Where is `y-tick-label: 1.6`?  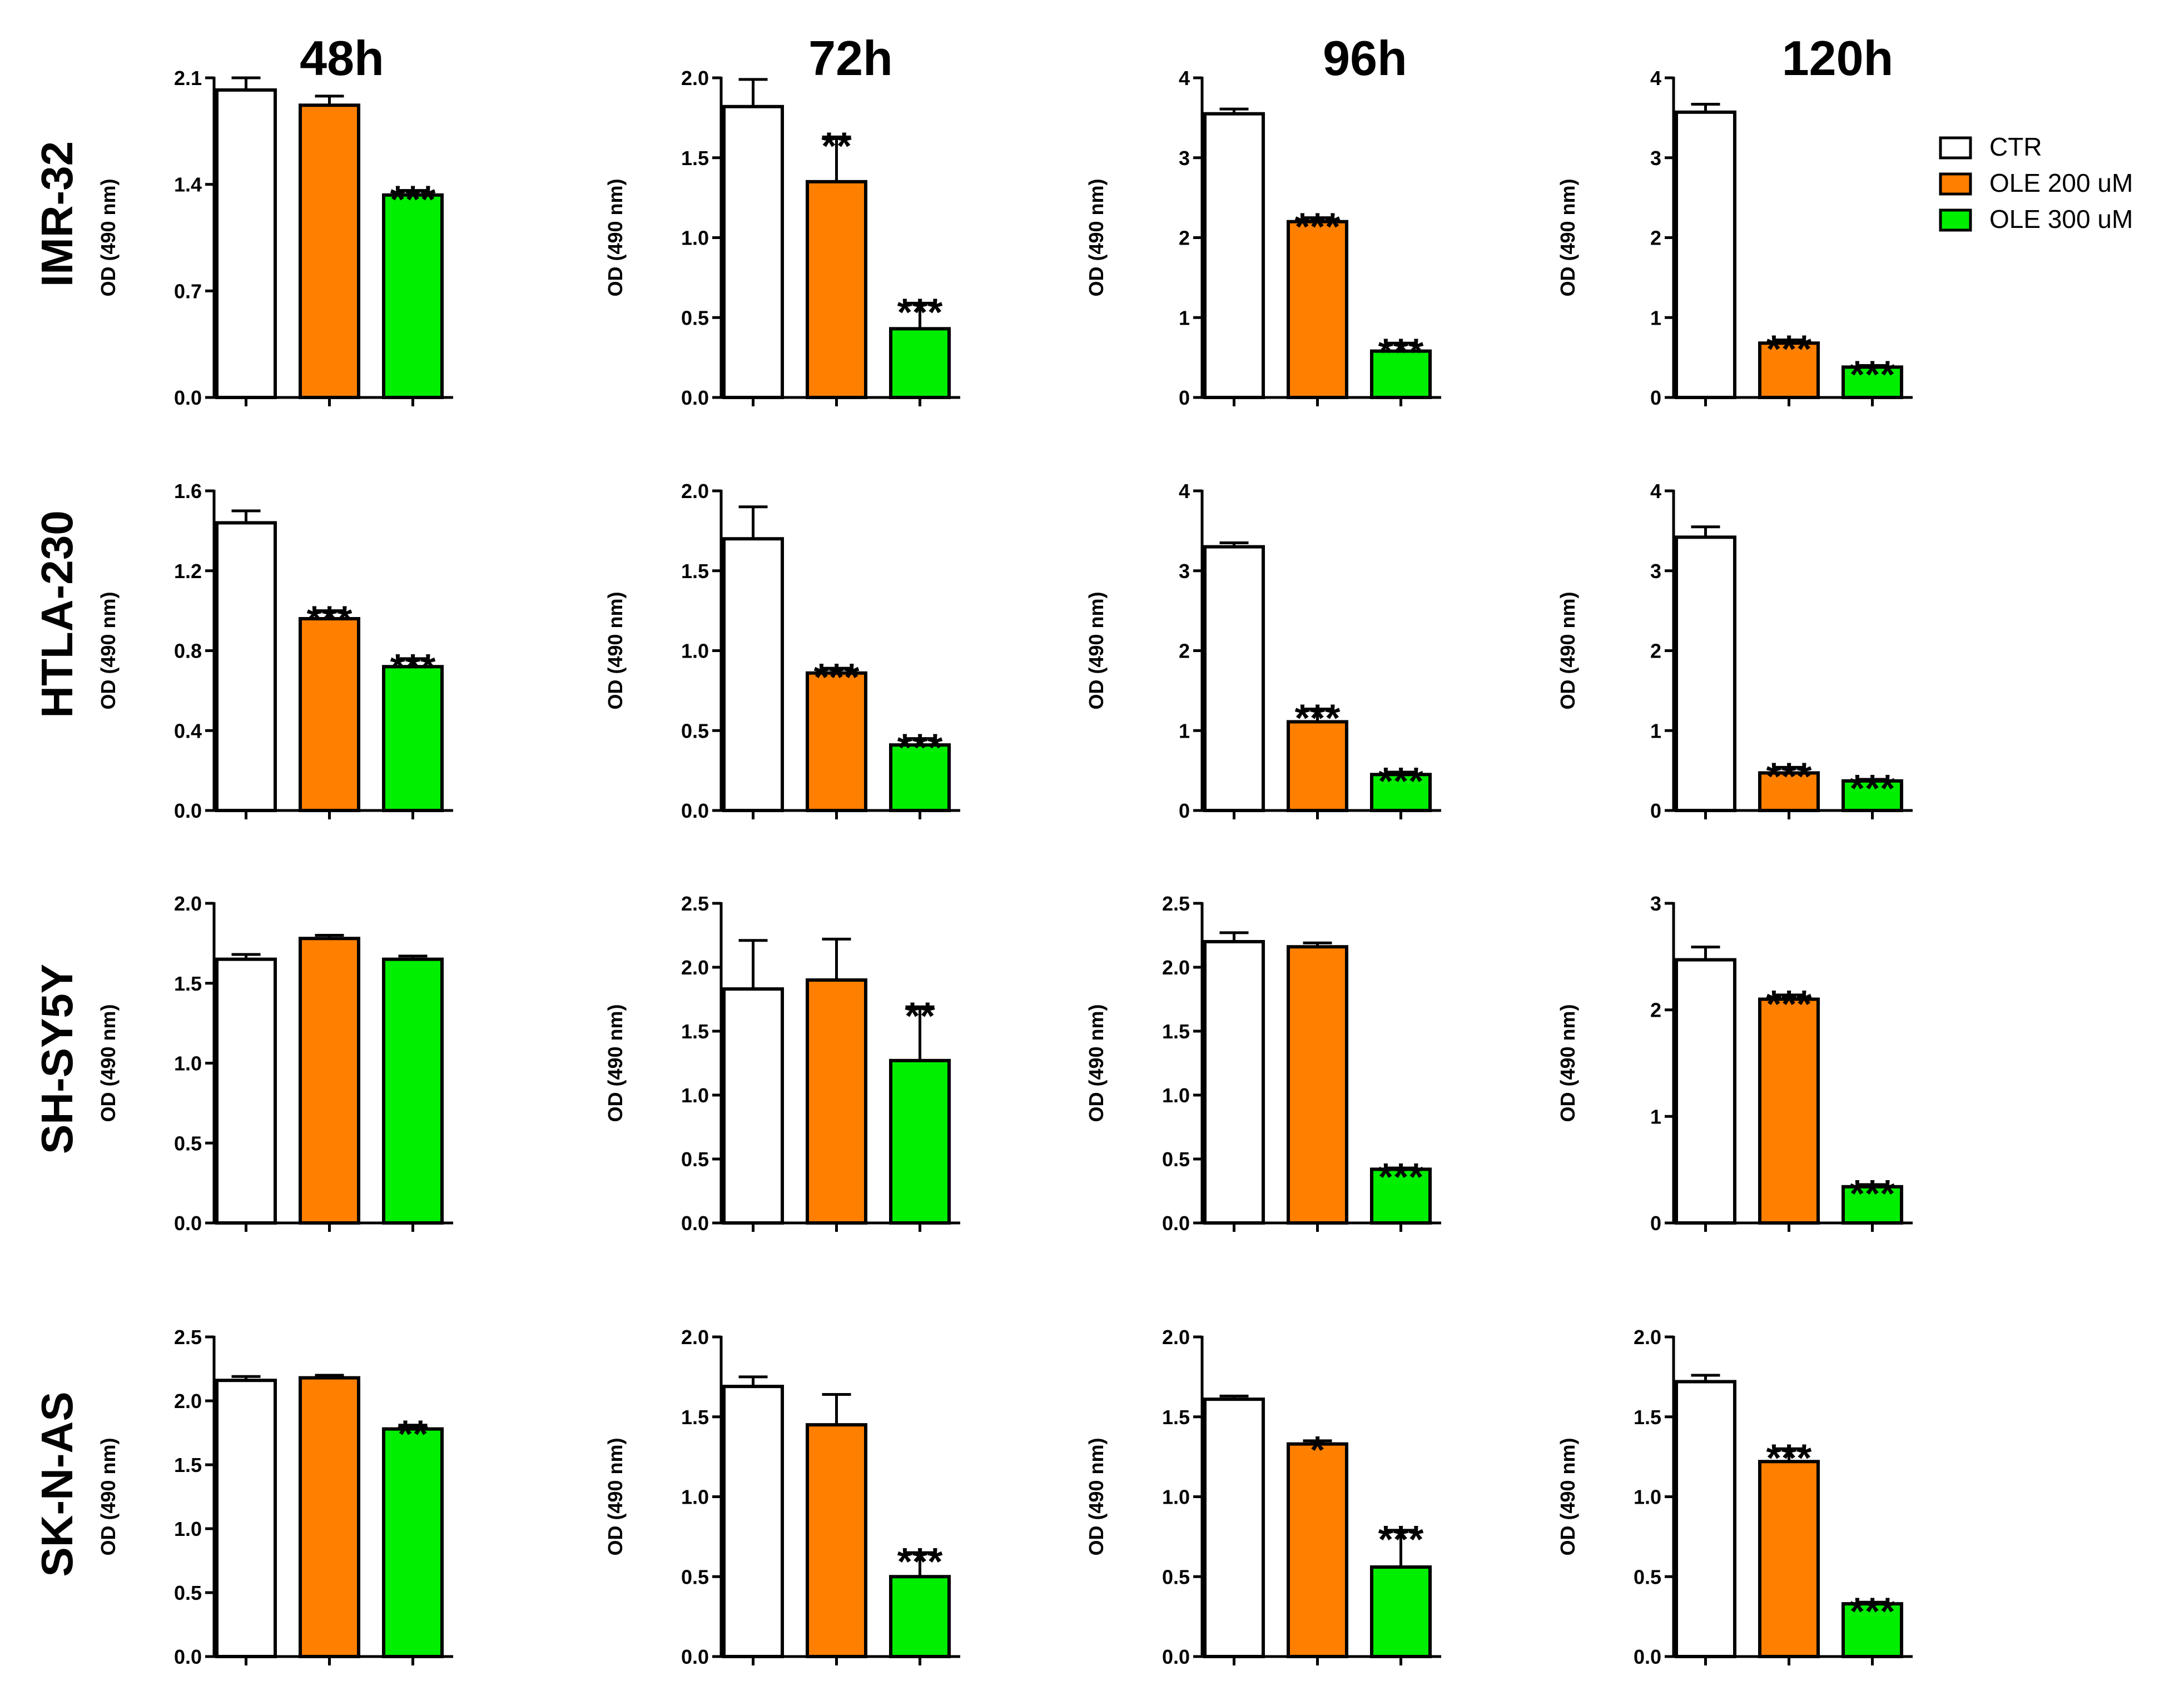 y-tick-label: 1.6 is located at coordinates (188, 491).